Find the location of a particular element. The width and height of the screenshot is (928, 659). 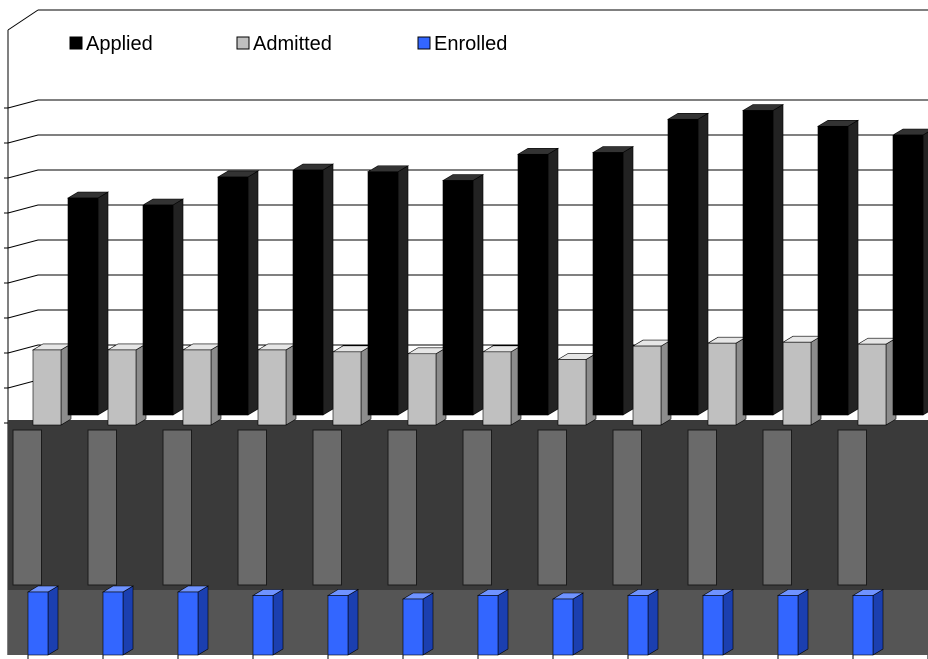

bar-enrolled-6-front is located at coordinates (488, 625).